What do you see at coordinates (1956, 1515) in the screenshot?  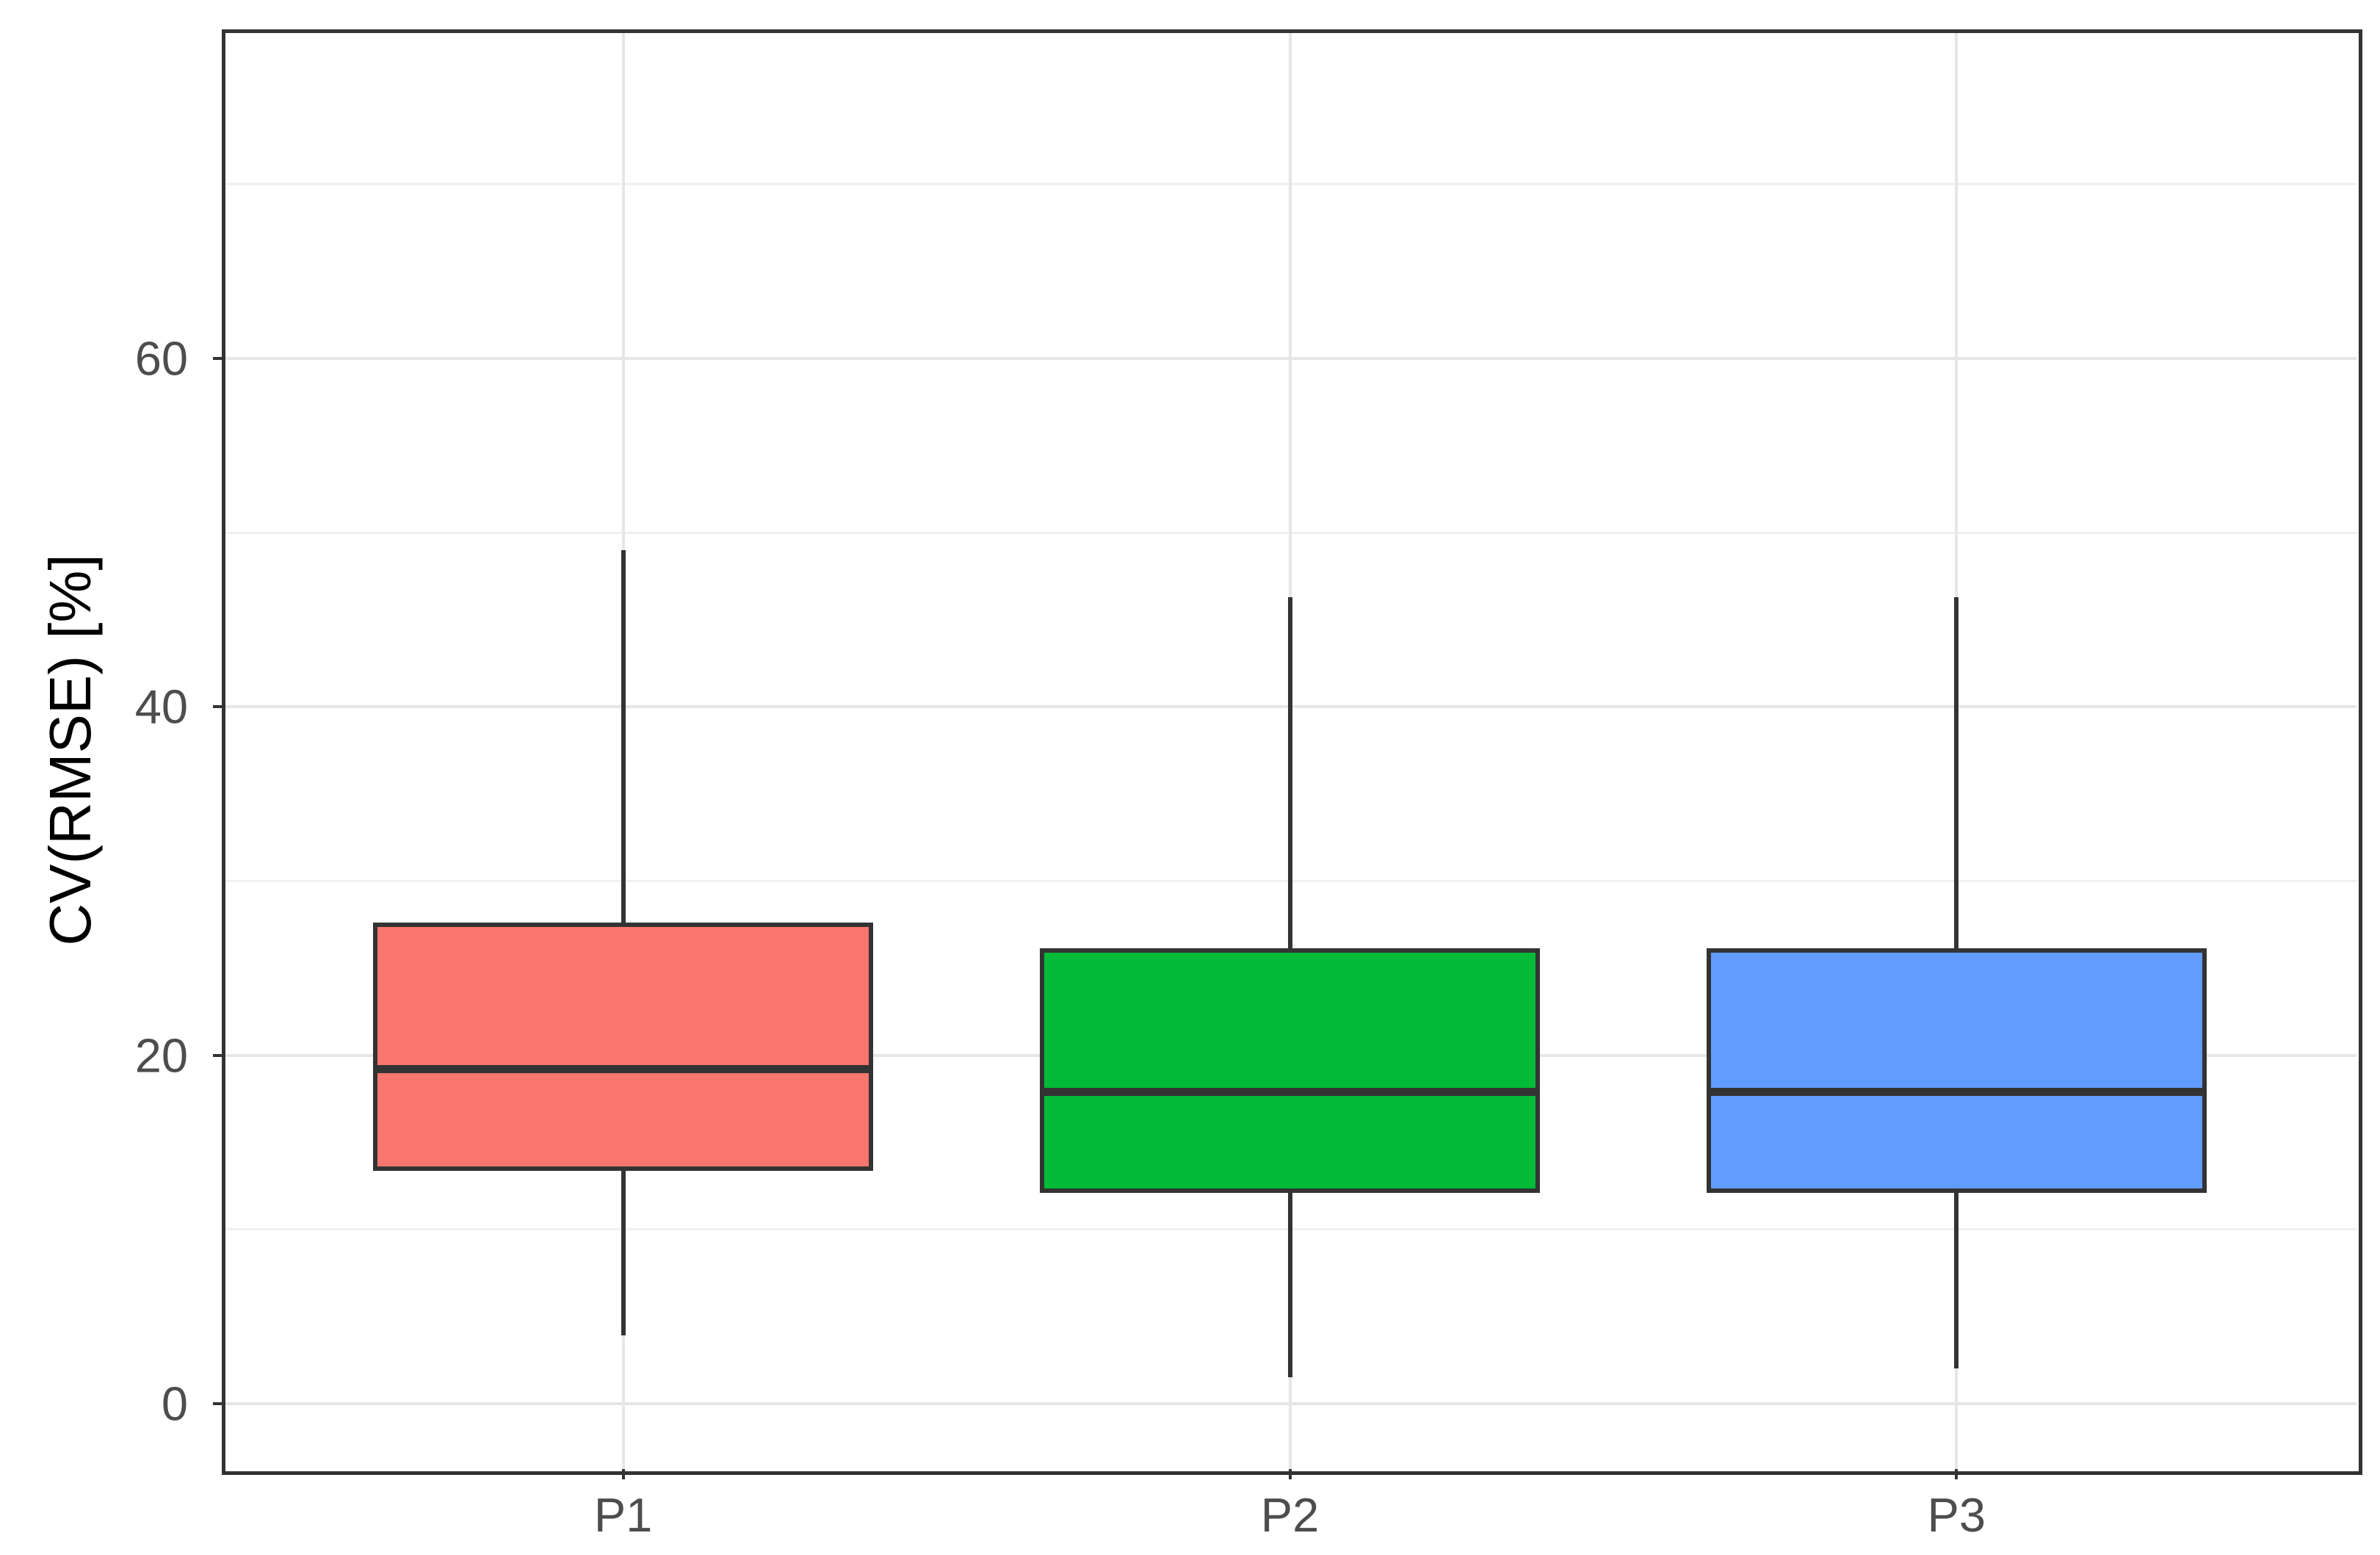 I see `x-tick-label: P3` at bounding box center [1956, 1515].